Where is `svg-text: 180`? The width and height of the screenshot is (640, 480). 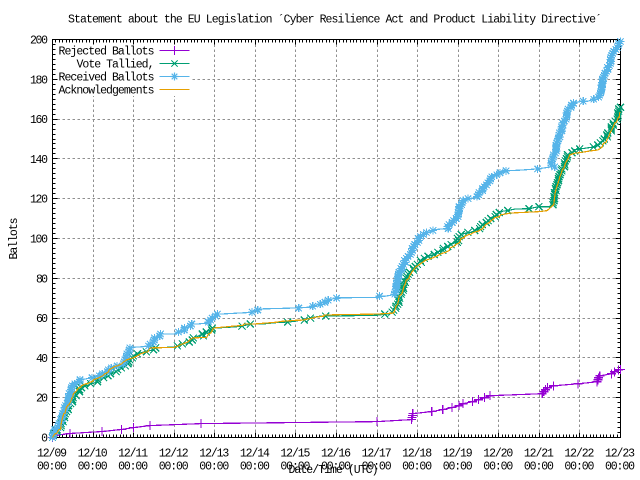
svg-text: 180 is located at coordinates (39, 80).